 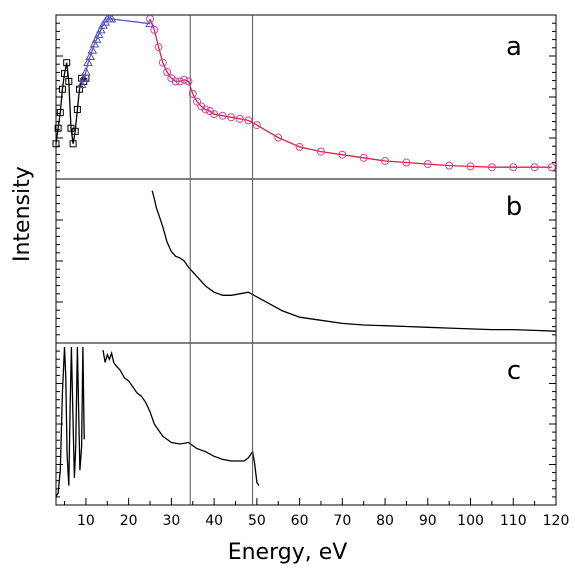 I want to click on panel-a-series-1-line, so click(x=115, y=51).